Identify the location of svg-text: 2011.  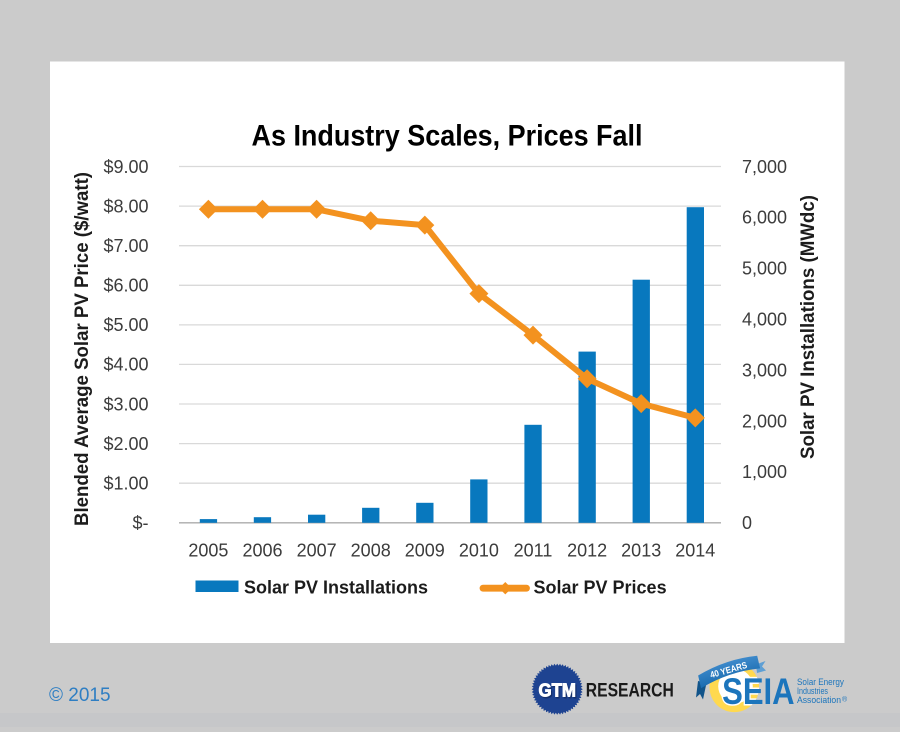
(533, 551).